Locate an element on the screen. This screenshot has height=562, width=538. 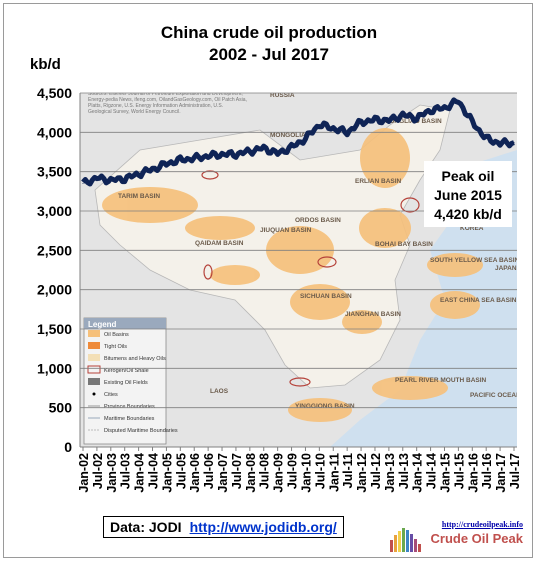
x-tick-label: Jan-06 is located at coordinates (195, 473).